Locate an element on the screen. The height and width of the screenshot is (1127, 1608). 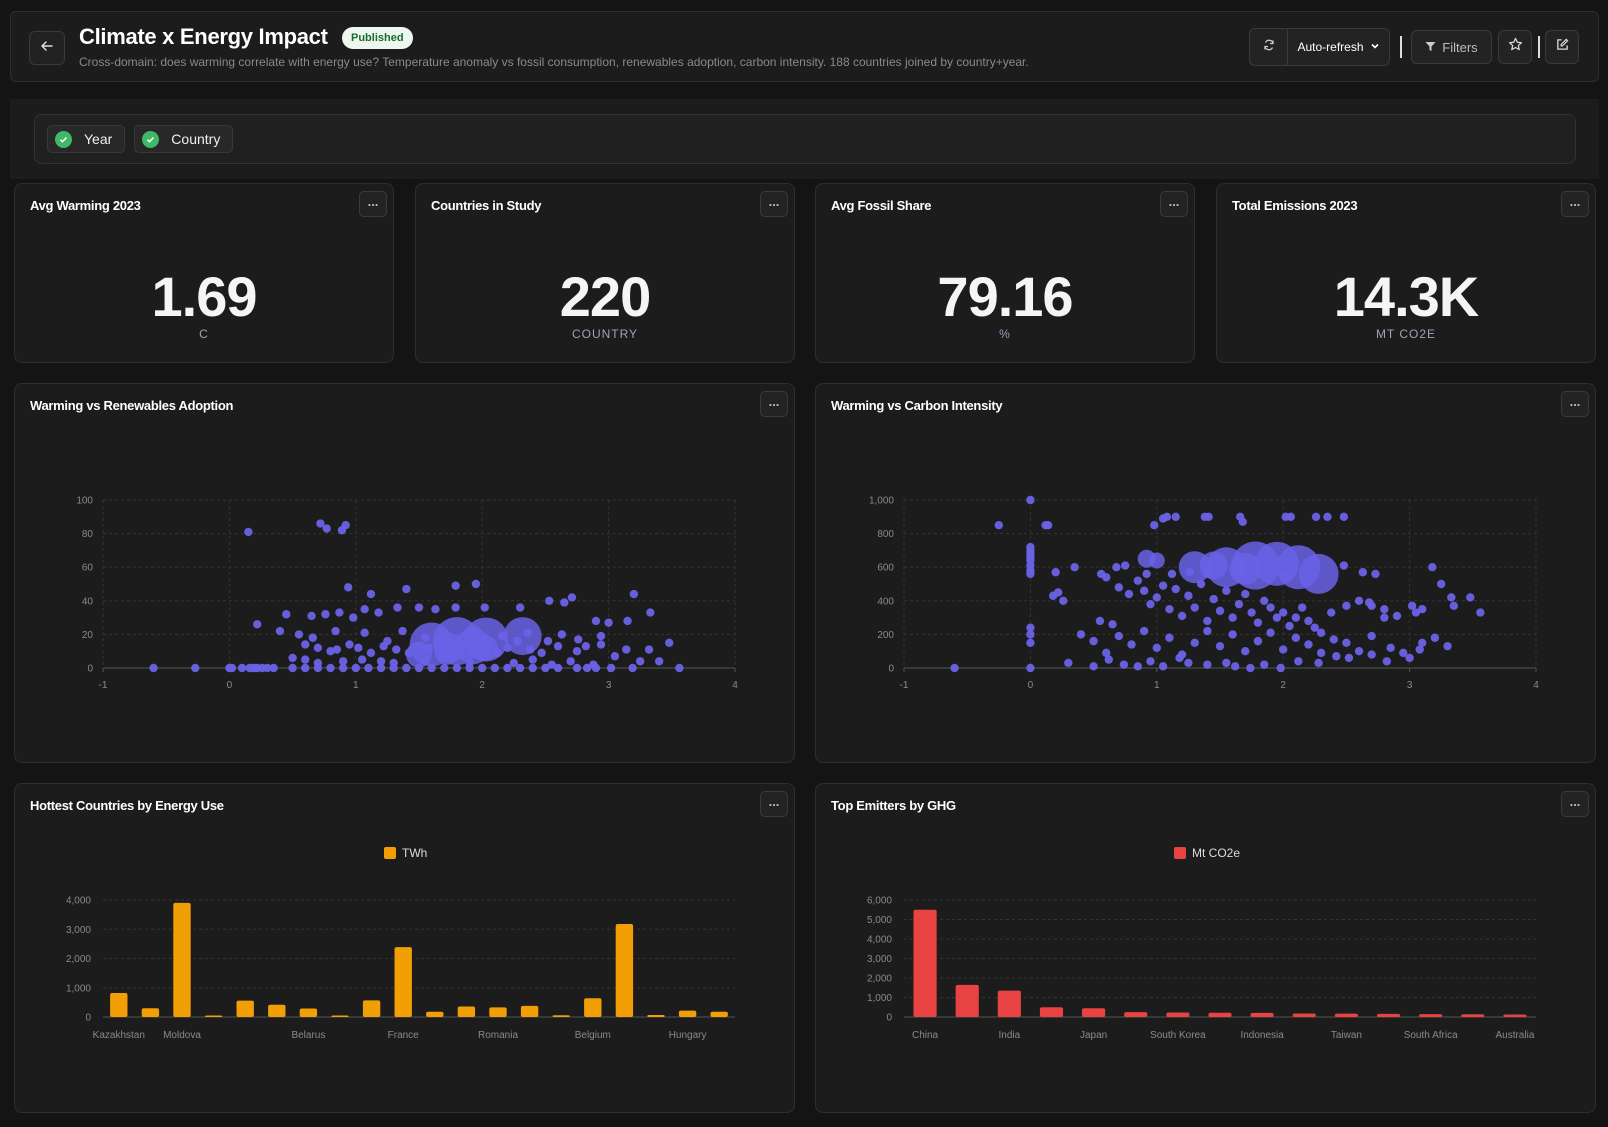
kpi-card-avg-warming: Avg Warming 2023 ... 1.69 C is located at coordinates (204, 273).